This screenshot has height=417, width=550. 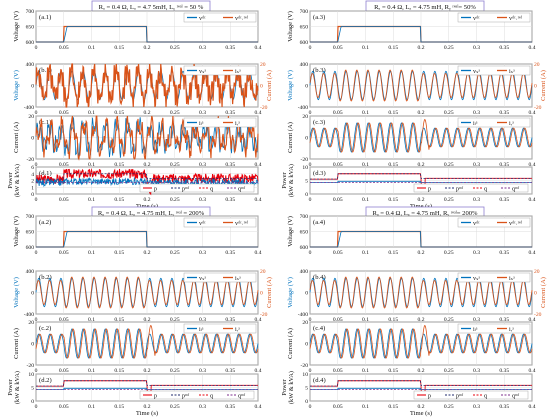 What do you see at coordinates (535, 294) in the screenshot?
I see `right-tick-label: 0` at bounding box center [535, 294].